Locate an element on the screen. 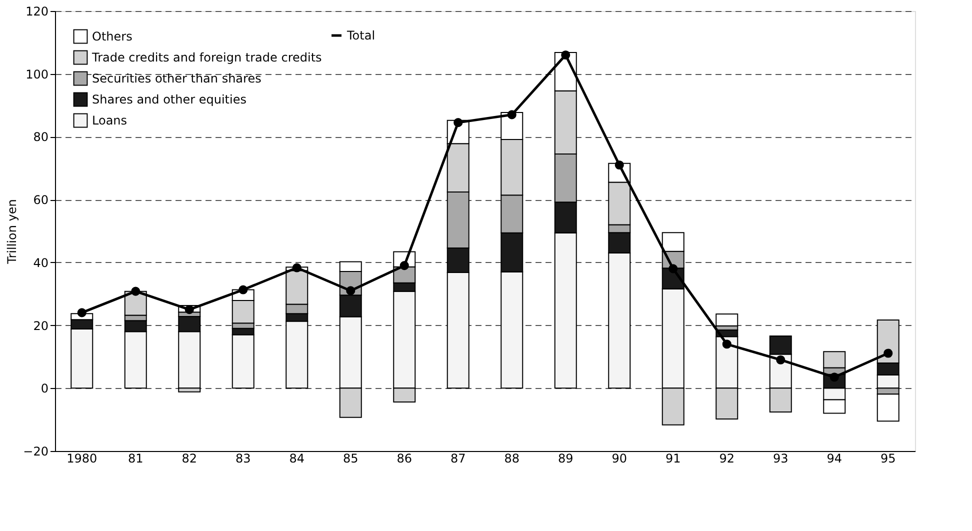 This screenshot has width=972, height=531. legend-label: Others is located at coordinates (112, 37).